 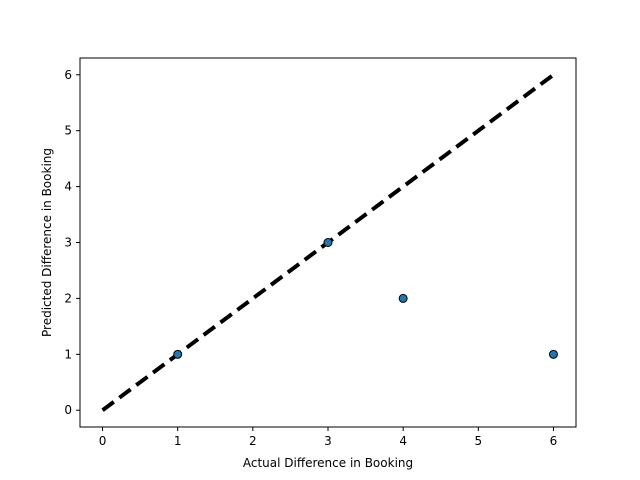 What do you see at coordinates (103, 441) in the screenshot?
I see `x-tick-label: 0` at bounding box center [103, 441].